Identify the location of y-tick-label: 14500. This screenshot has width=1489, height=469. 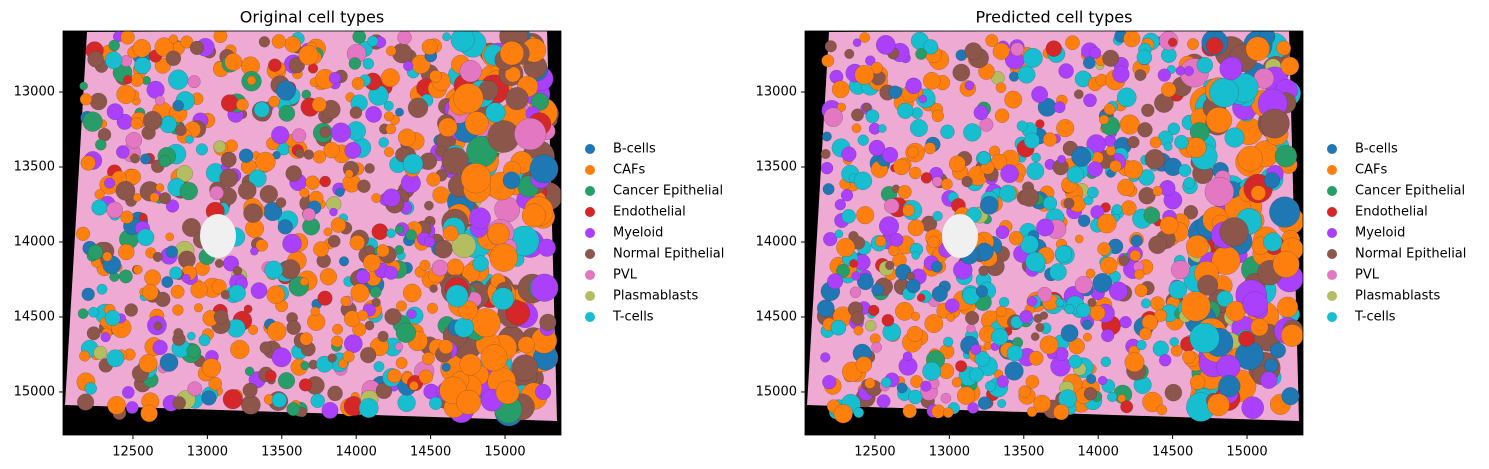
(34, 316).